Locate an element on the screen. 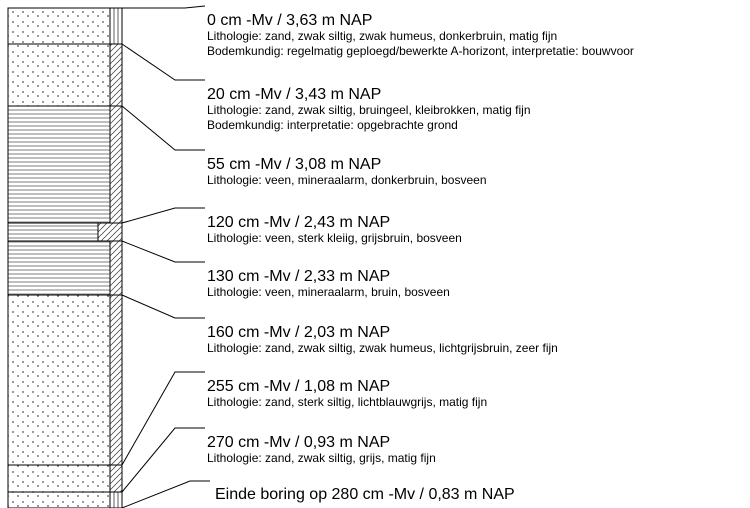  layer-title: 160 cm -Mv / 2,03 m NAP is located at coordinates (298, 332).